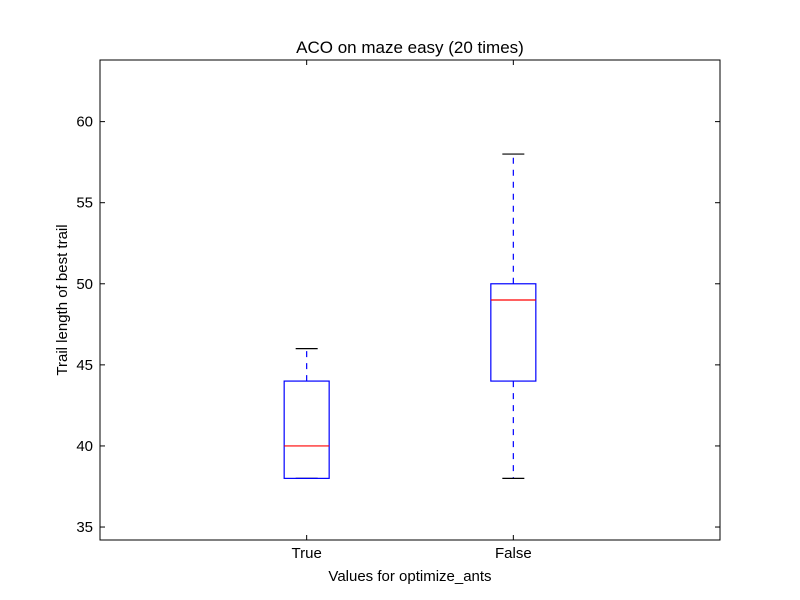  Describe the element at coordinates (307, 553) in the screenshot. I see `x-tick-label: True` at that location.